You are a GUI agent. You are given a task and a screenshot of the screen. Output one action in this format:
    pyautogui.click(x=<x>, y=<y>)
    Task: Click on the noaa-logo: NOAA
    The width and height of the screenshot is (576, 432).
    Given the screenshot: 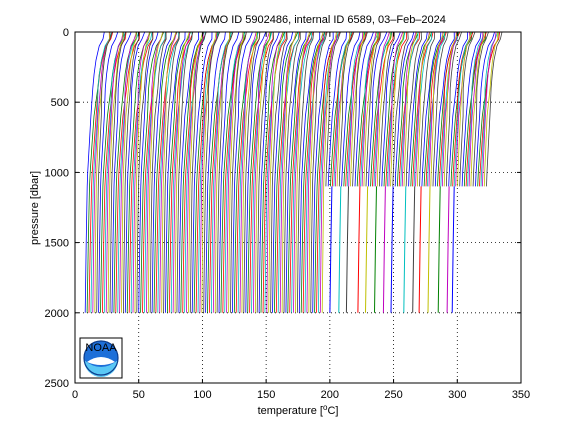 What is the action you would take?
    pyautogui.click(x=101, y=358)
    